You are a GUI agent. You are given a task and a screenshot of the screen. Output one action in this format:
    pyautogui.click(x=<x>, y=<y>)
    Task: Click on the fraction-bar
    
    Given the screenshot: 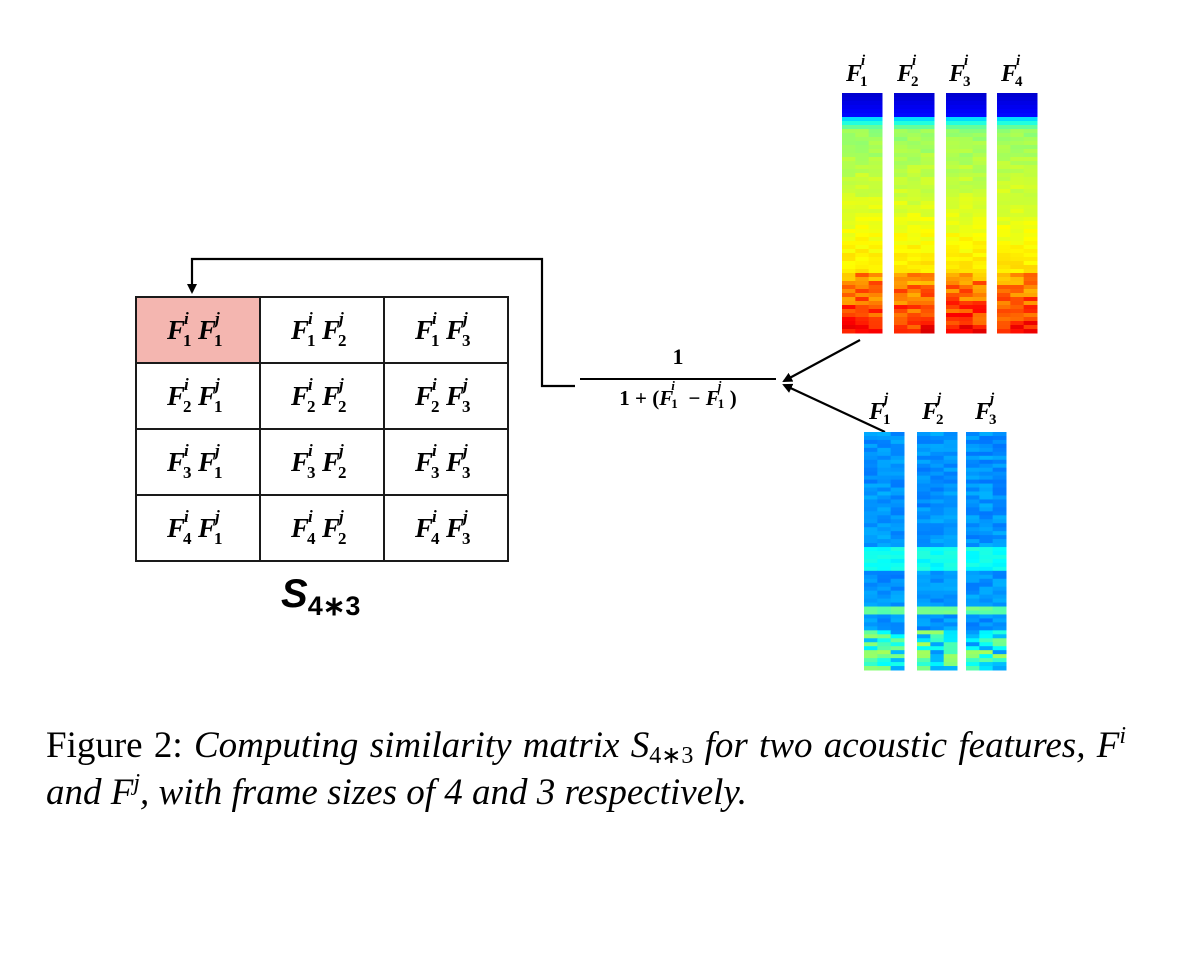 What is the action you would take?
    pyautogui.click(x=678, y=379)
    